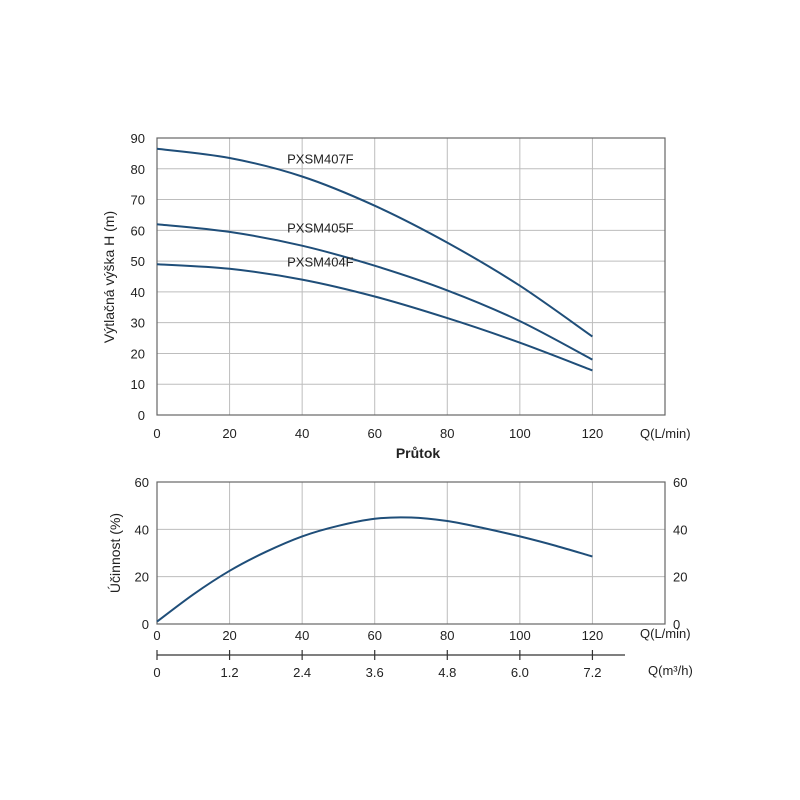 This screenshot has width=800, height=800. I want to click on flow-m3h-tick-label: 2.4, so click(302, 672).